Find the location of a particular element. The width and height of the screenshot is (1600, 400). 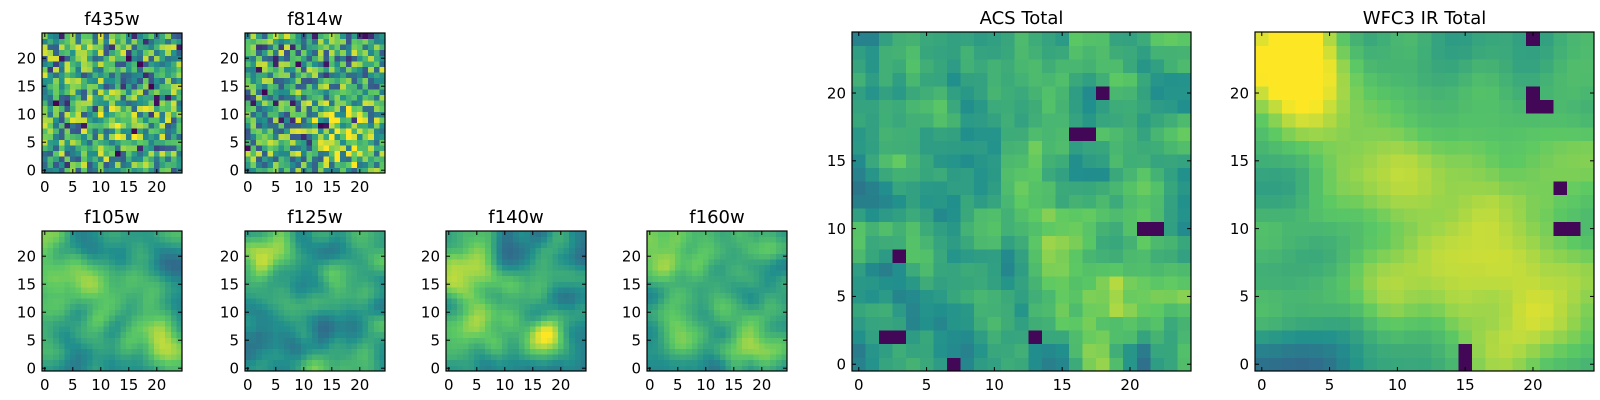

panel-title: f140w is located at coordinates (515, 217).